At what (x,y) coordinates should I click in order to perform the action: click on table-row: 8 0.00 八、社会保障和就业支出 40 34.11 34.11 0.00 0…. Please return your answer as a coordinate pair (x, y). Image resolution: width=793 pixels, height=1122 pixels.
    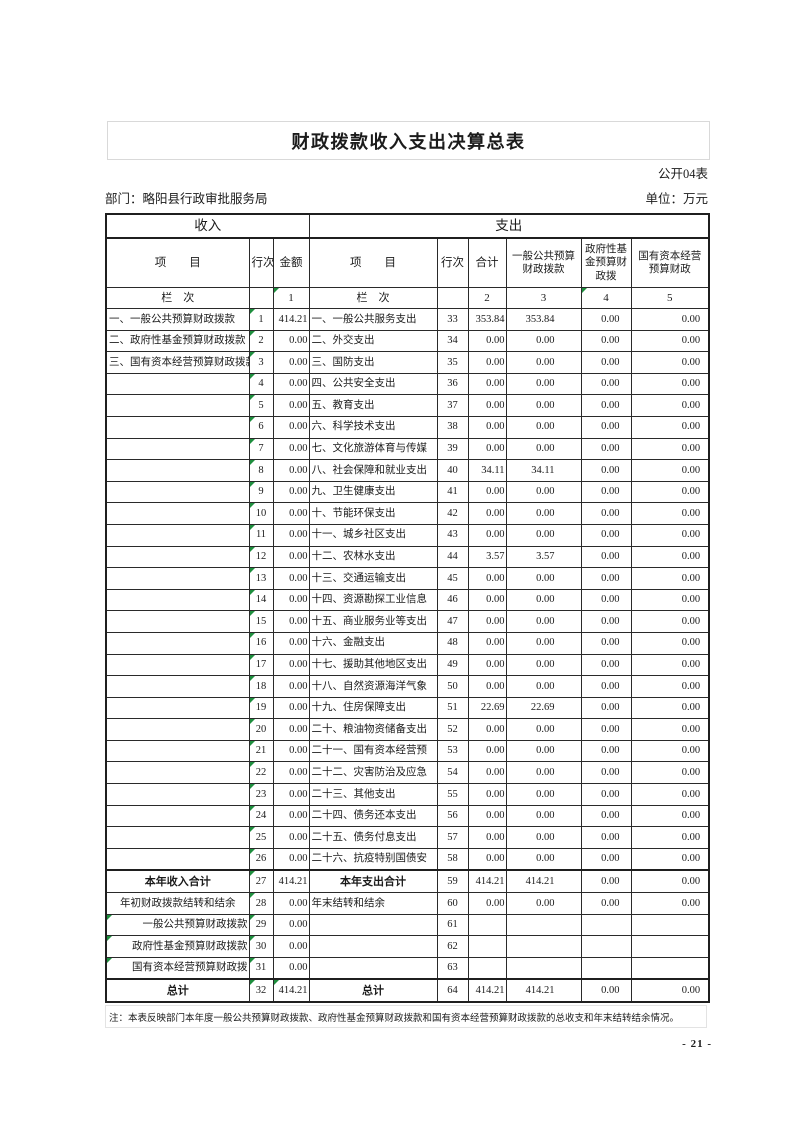
    Looking at the image, I should click on (407, 470).